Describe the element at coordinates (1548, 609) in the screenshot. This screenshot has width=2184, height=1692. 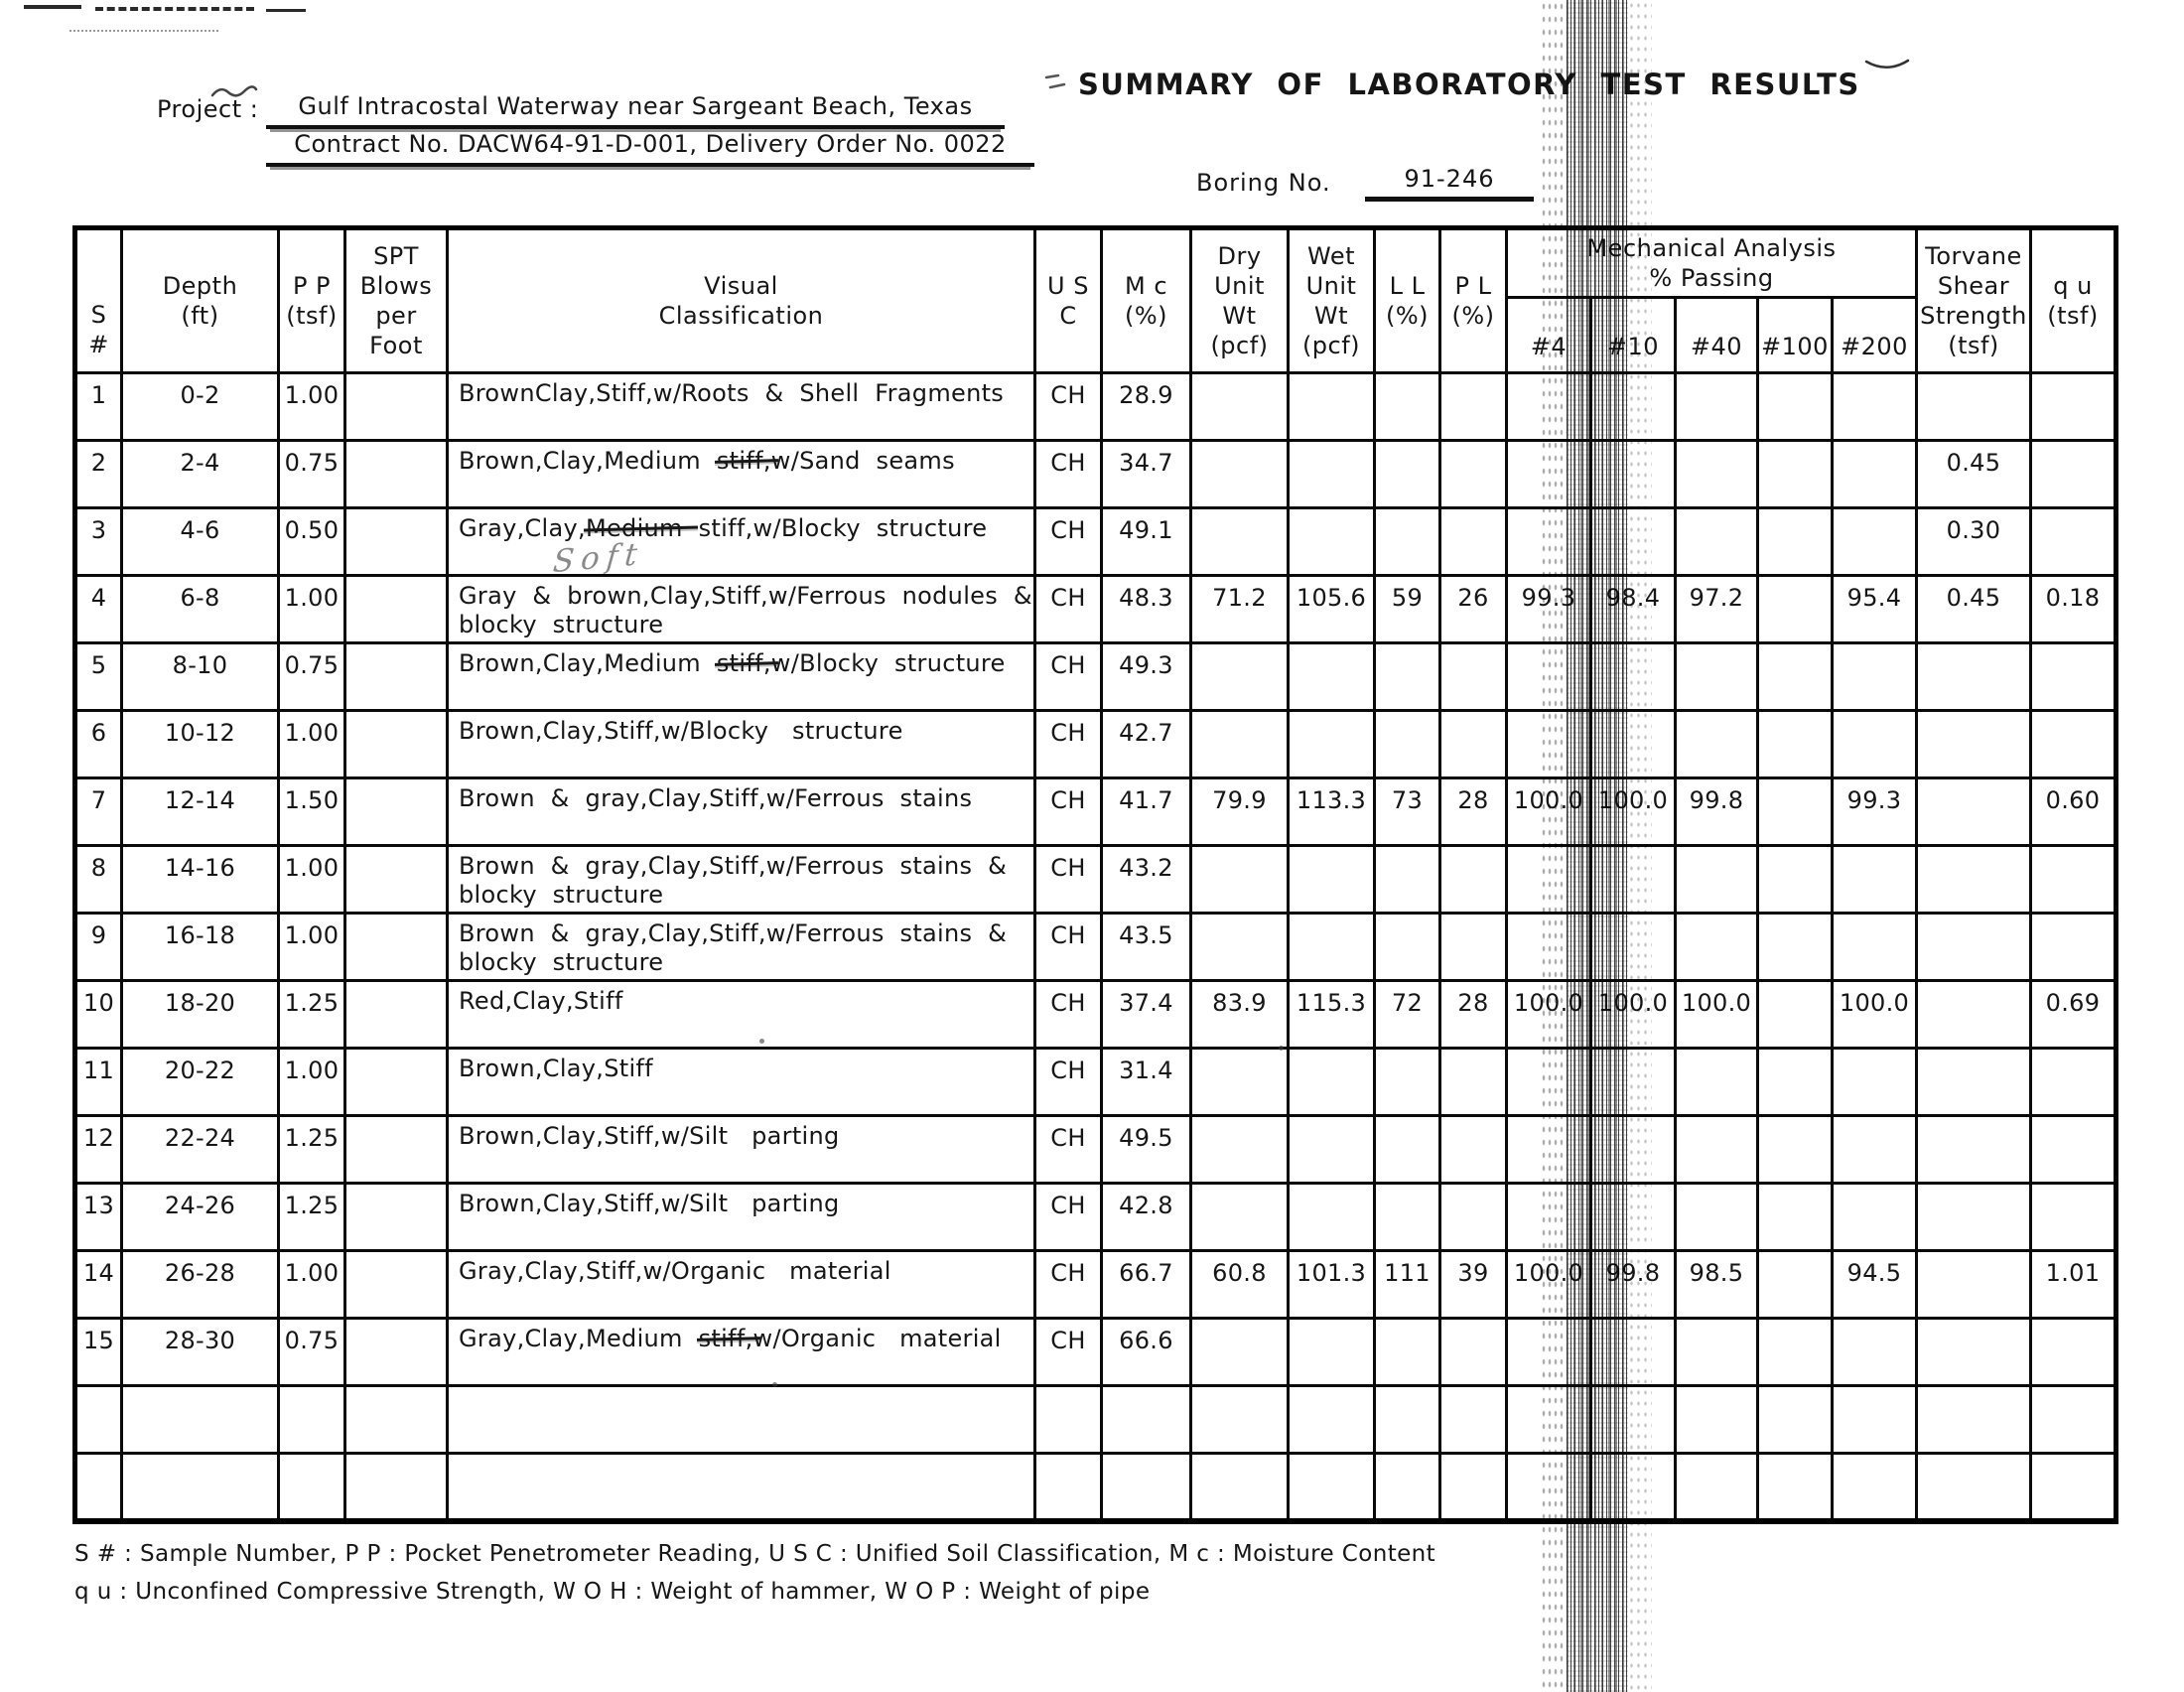
I see `cell-p4: 99.3` at that location.